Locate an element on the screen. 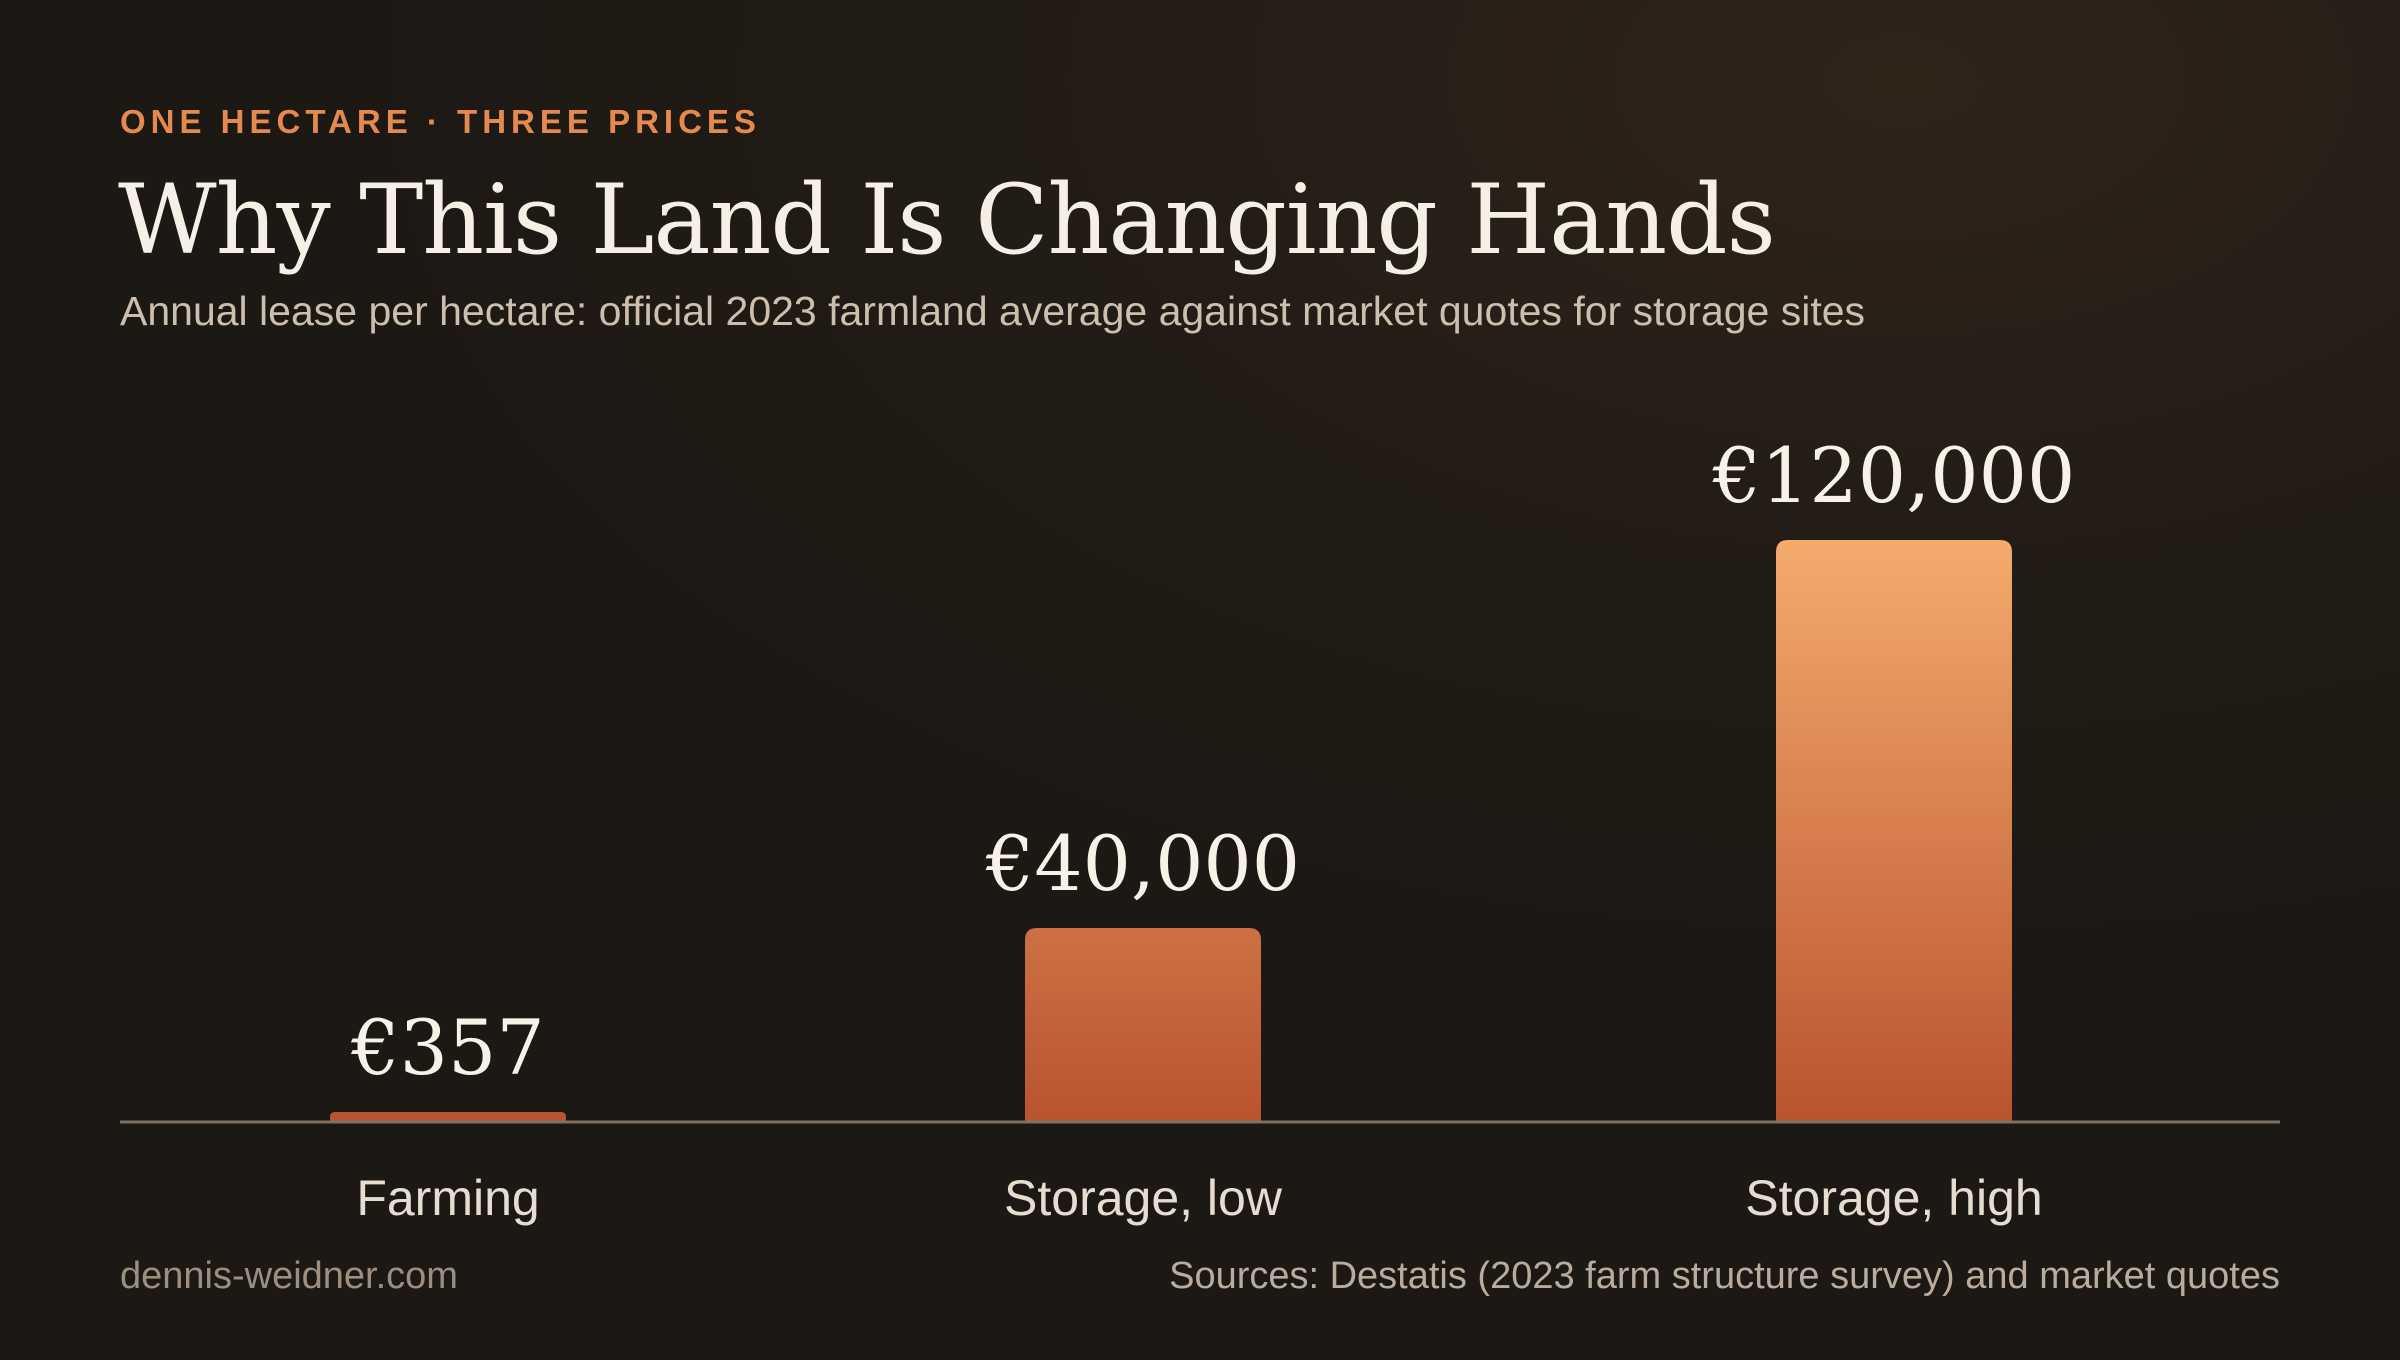  chart-title: Why This Land Is Changing Hands is located at coordinates (947, 220).